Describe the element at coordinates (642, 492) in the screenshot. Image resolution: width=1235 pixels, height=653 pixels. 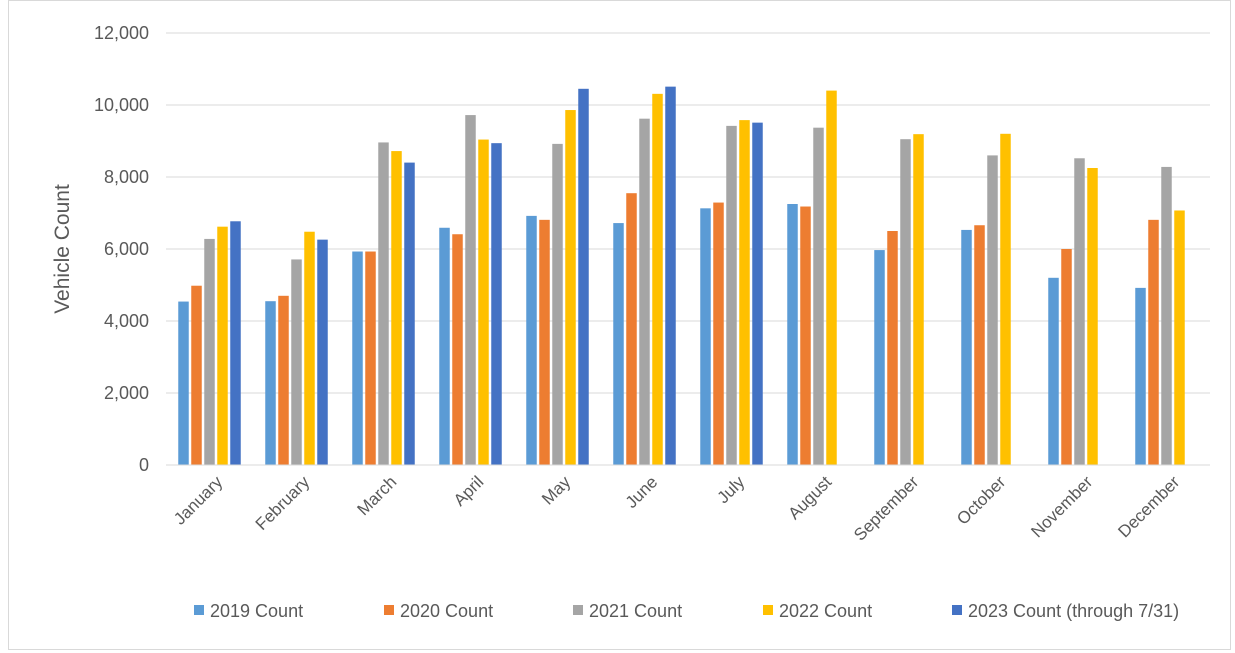
I see `x-tick-label: June` at that location.